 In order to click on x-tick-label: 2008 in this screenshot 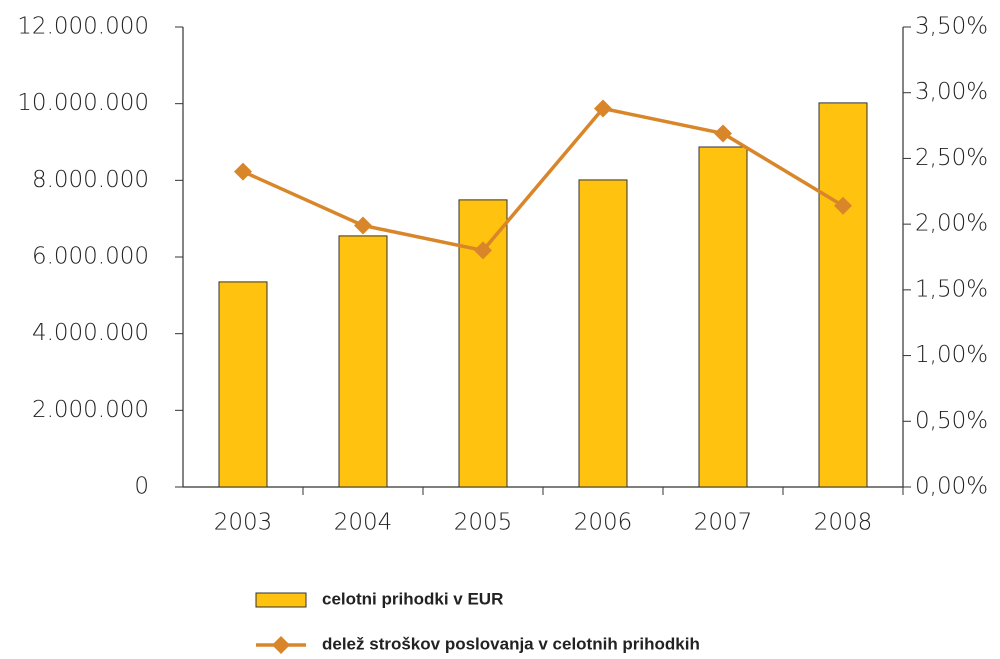, I will do `click(843, 523)`.